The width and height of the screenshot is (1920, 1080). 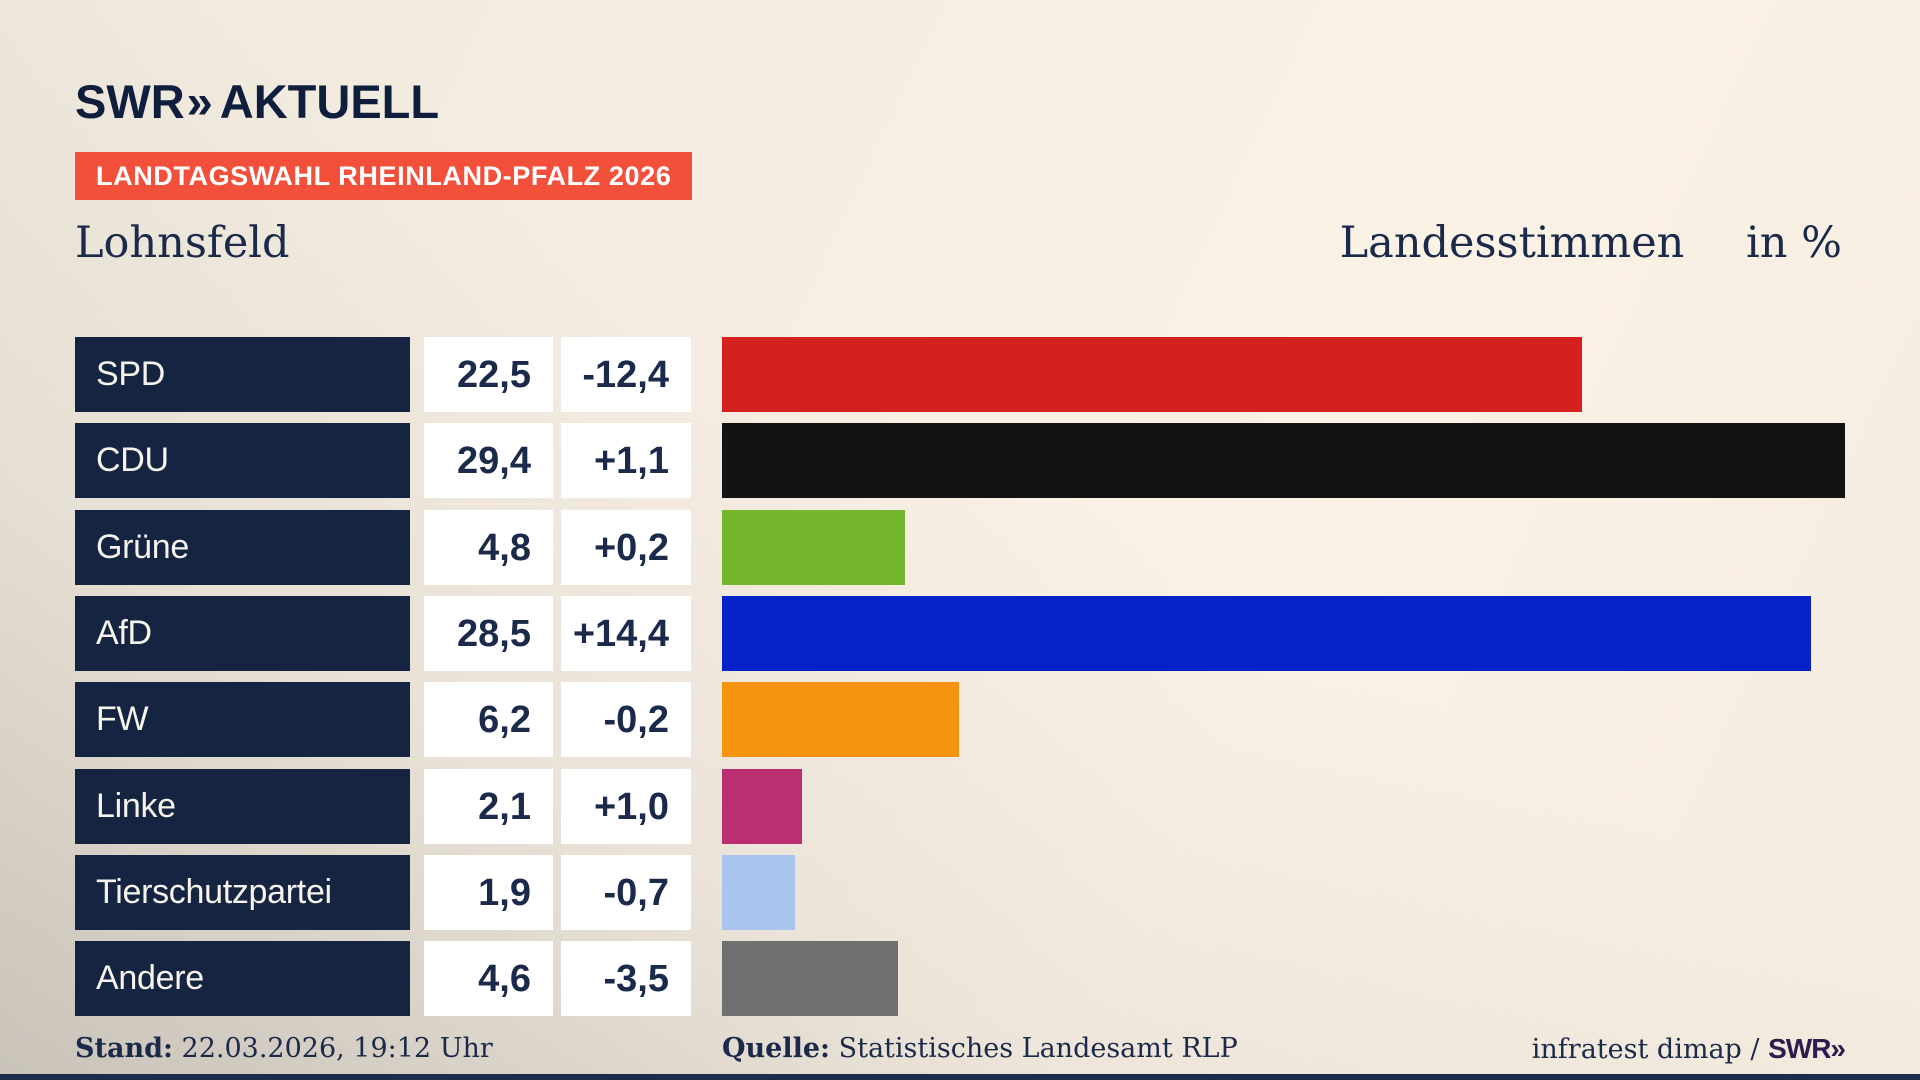 I want to click on source-note: Quelle: Statistisches Landesamt RLP, so click(x=980, y=1049).